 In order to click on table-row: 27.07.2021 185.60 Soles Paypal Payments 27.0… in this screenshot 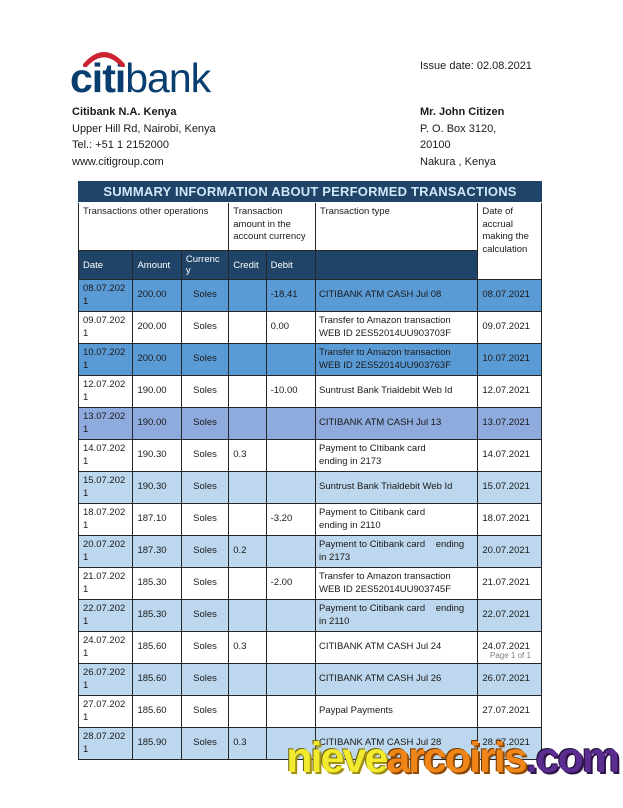, I will do `click(309, 711)`.